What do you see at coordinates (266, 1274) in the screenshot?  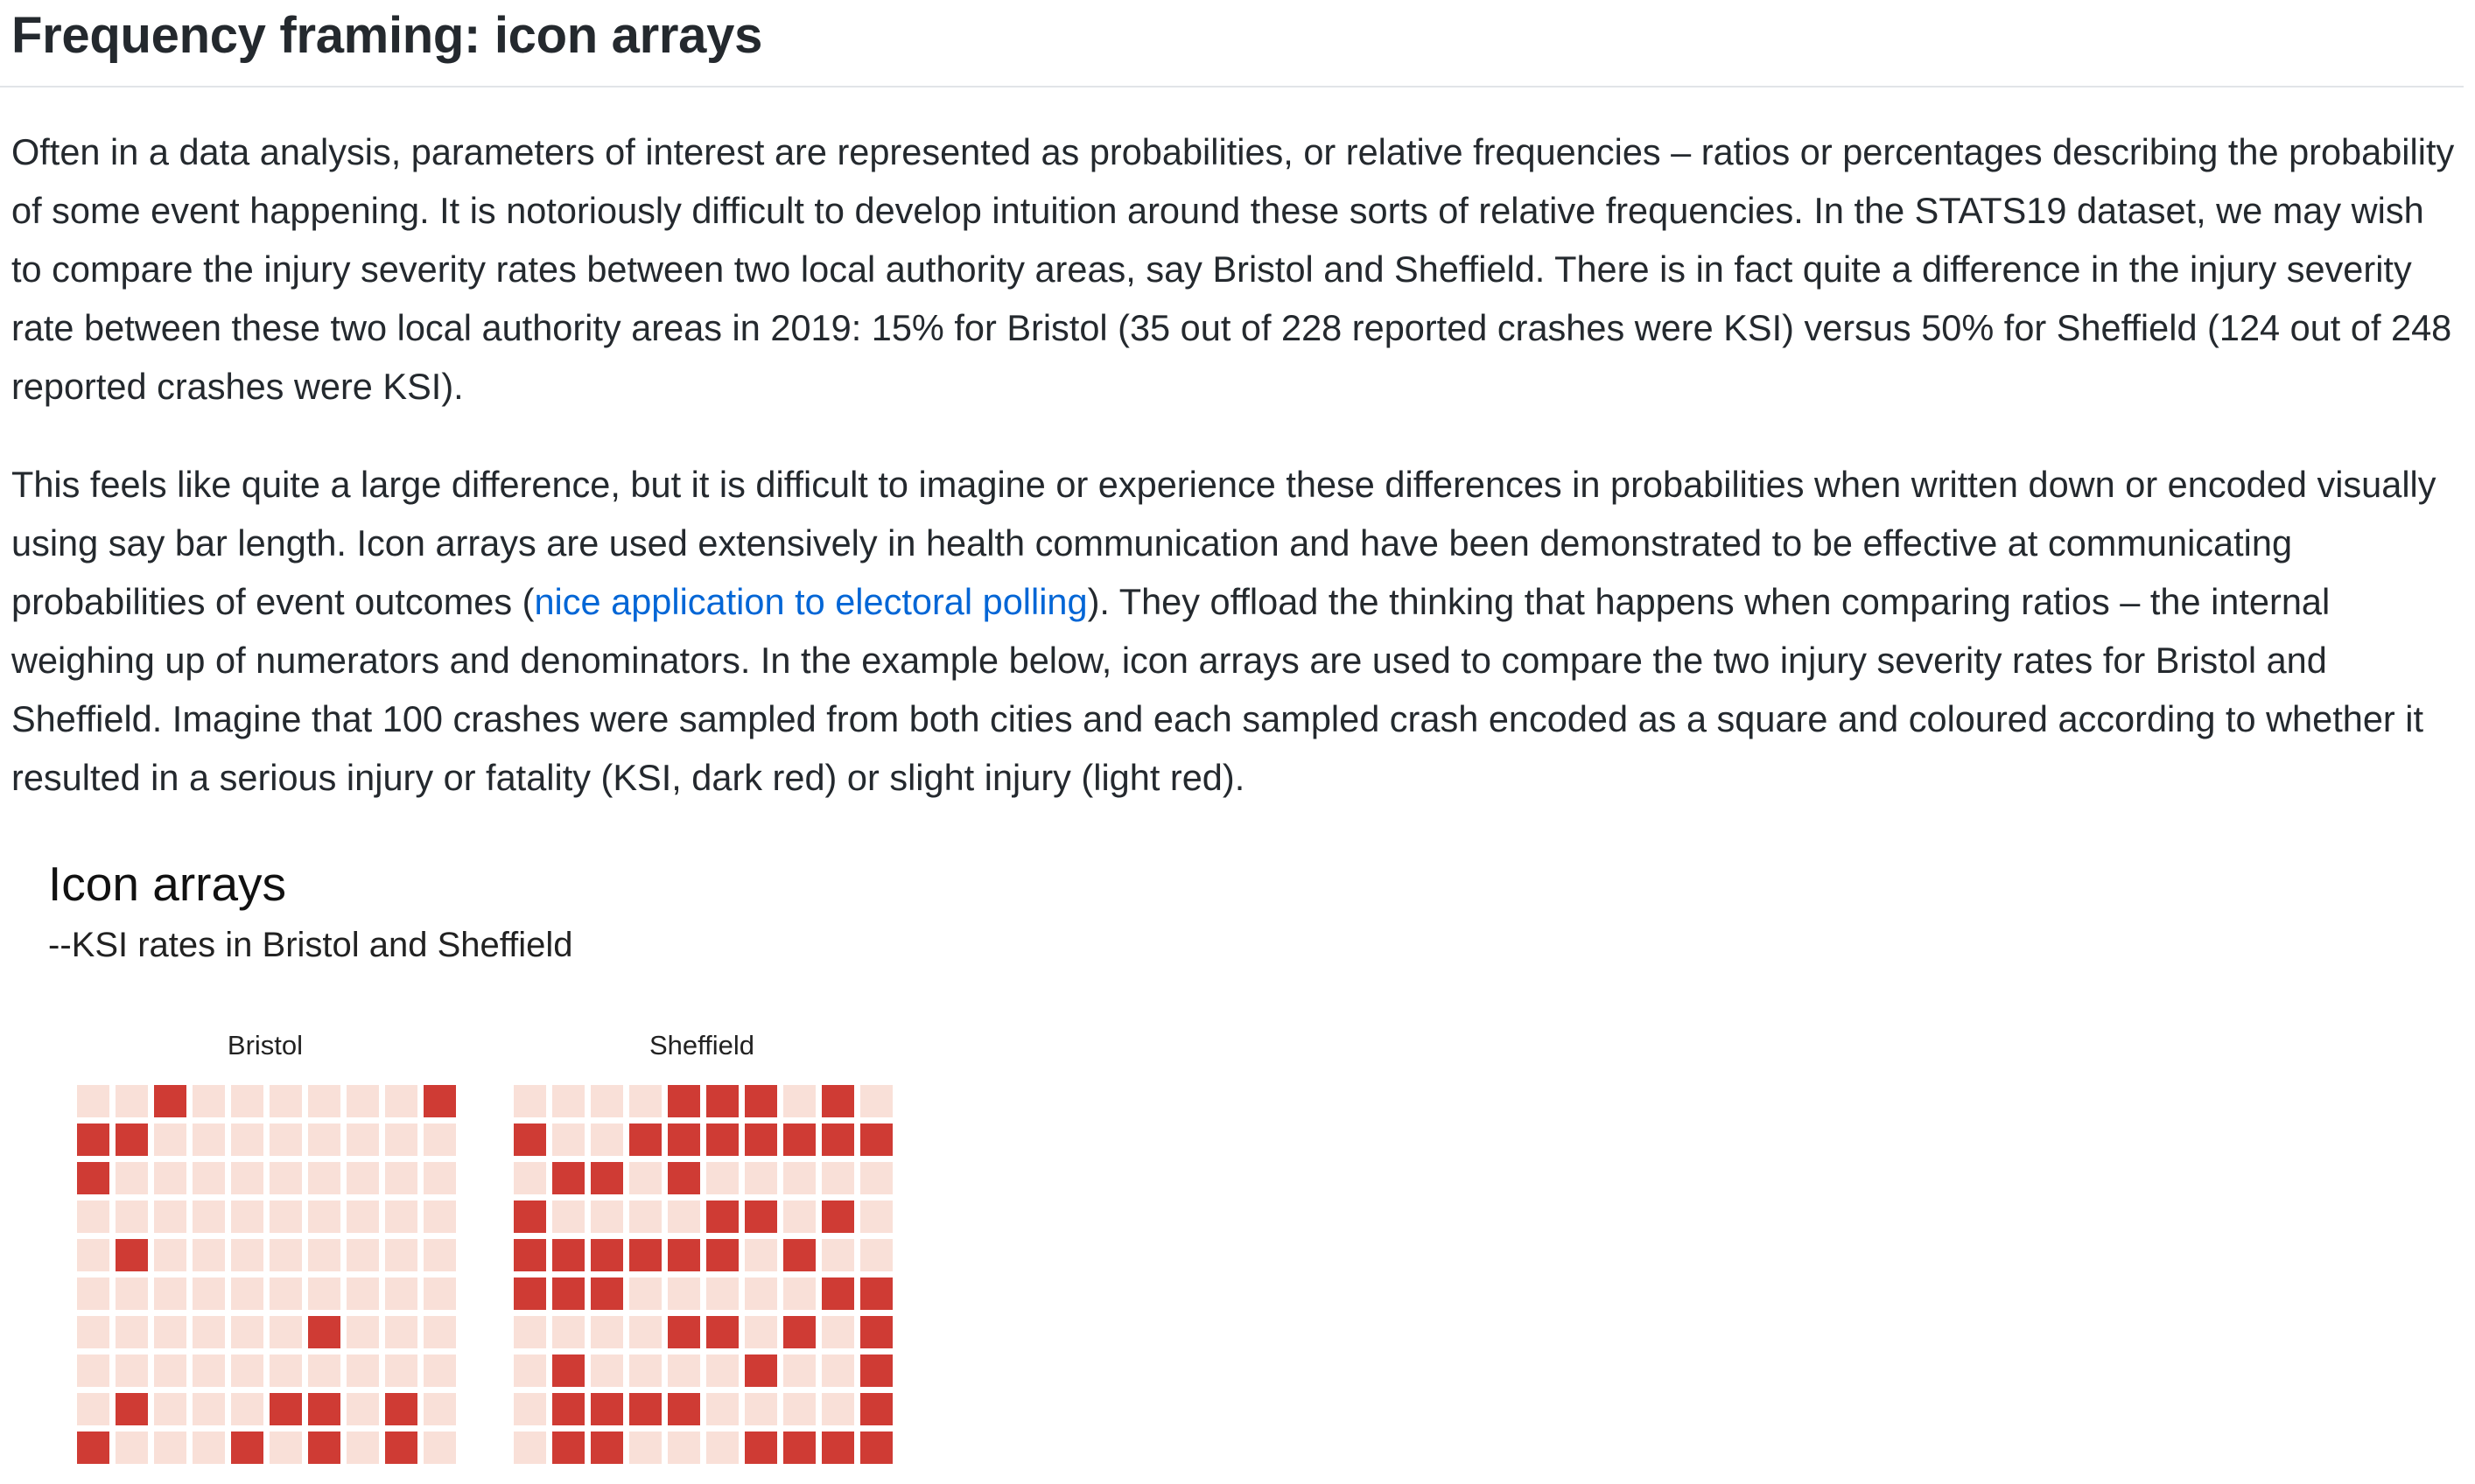 I see `bristol-icon-array` at bounding box center [266, 1274].